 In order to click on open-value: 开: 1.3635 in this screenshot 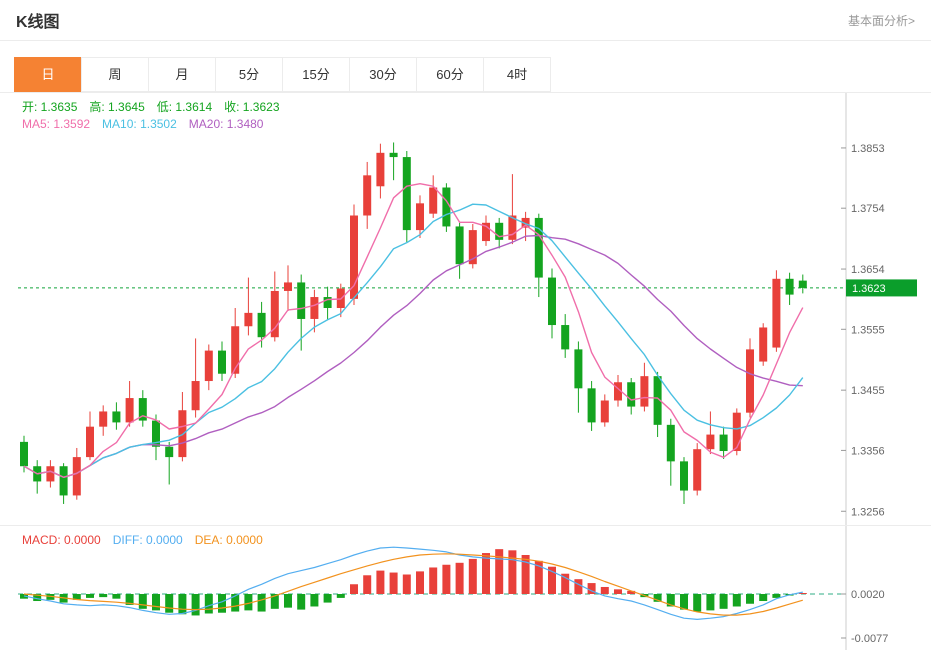, I will do `click(50, 107)`.